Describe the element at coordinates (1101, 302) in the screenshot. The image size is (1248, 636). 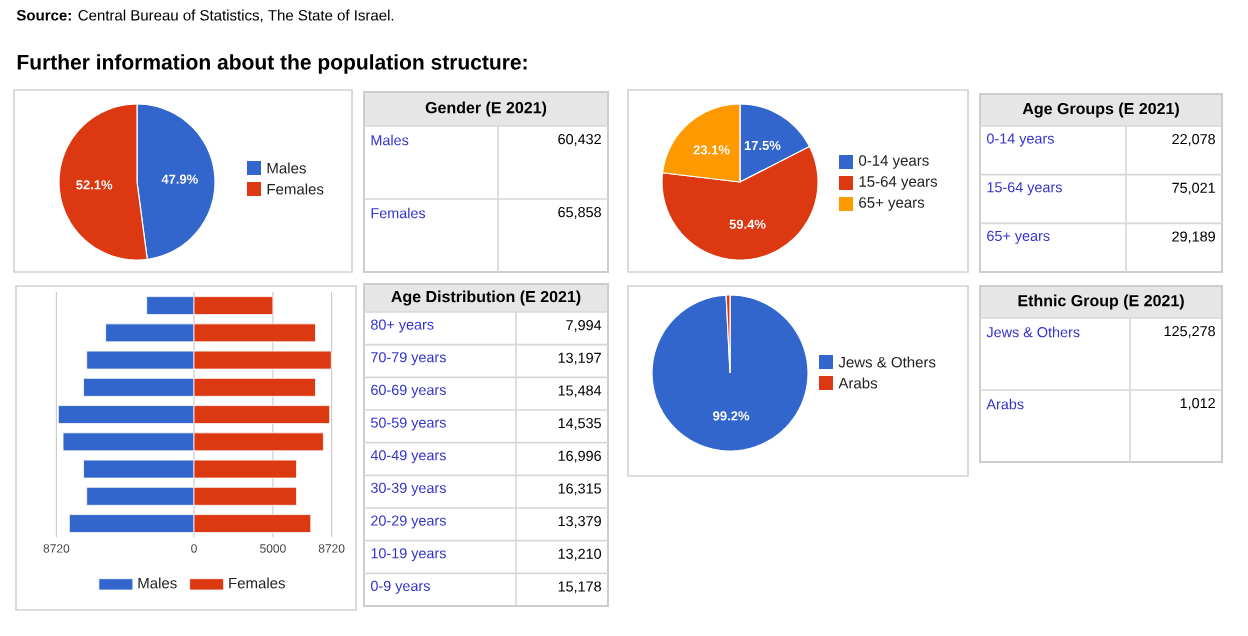
I see `text: Ethnic Group (E 2021)` at that location.